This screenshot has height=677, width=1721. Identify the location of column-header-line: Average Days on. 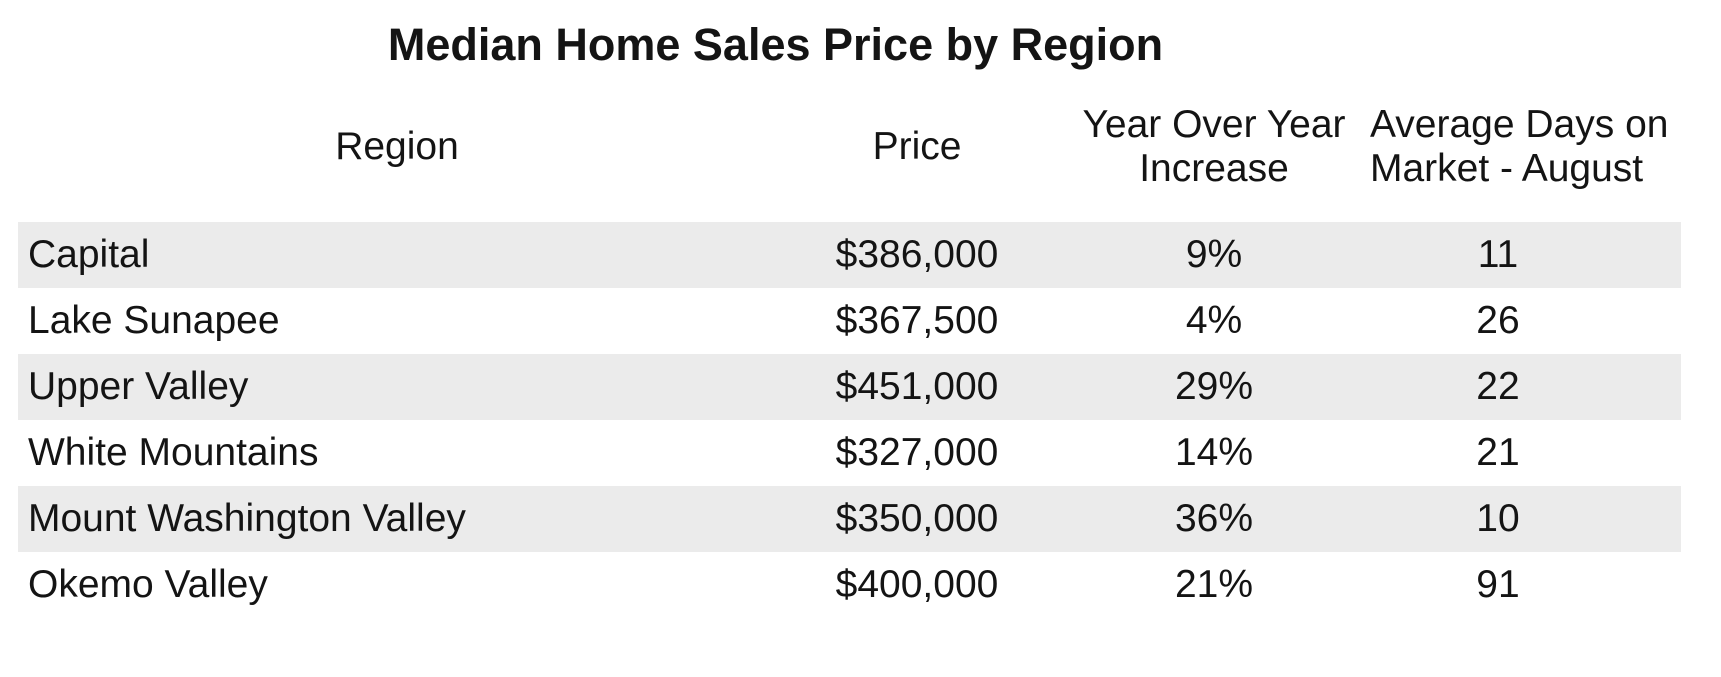
(1519, 124).